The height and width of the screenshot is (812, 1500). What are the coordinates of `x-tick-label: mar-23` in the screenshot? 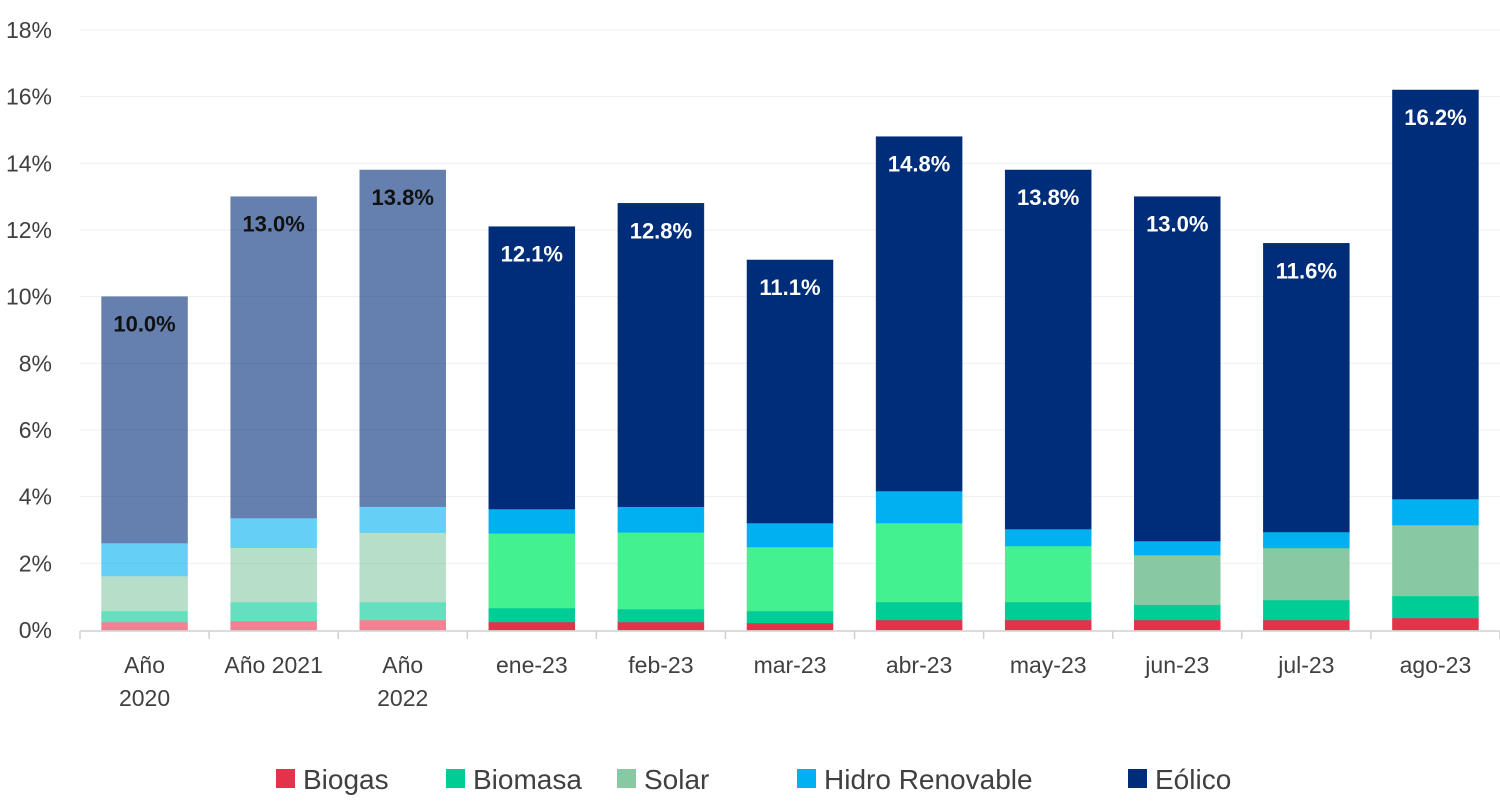 It's located at (790, 665).